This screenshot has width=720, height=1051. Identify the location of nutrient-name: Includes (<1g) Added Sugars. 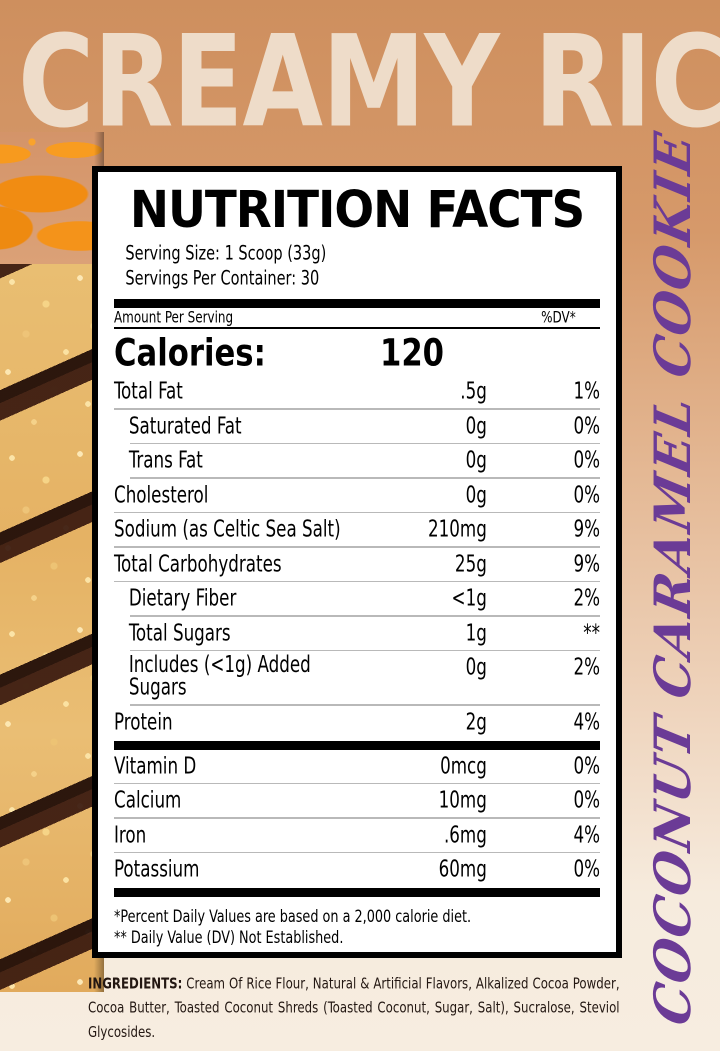
(219, 675).